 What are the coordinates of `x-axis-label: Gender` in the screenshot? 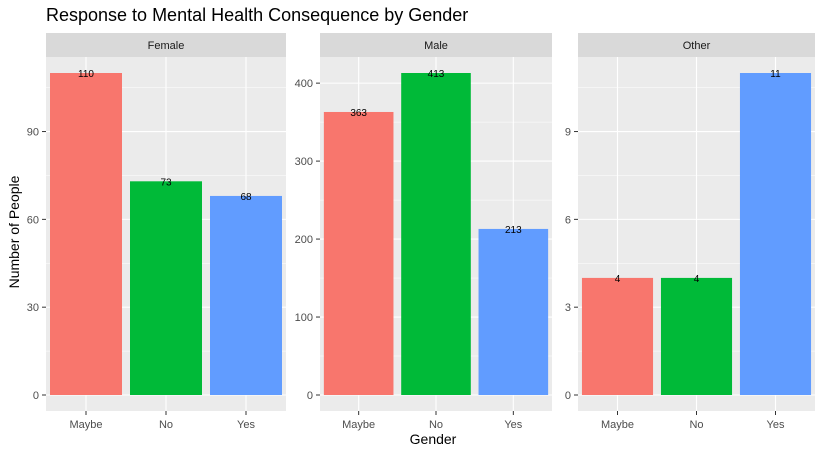 It's located at (433, 439).